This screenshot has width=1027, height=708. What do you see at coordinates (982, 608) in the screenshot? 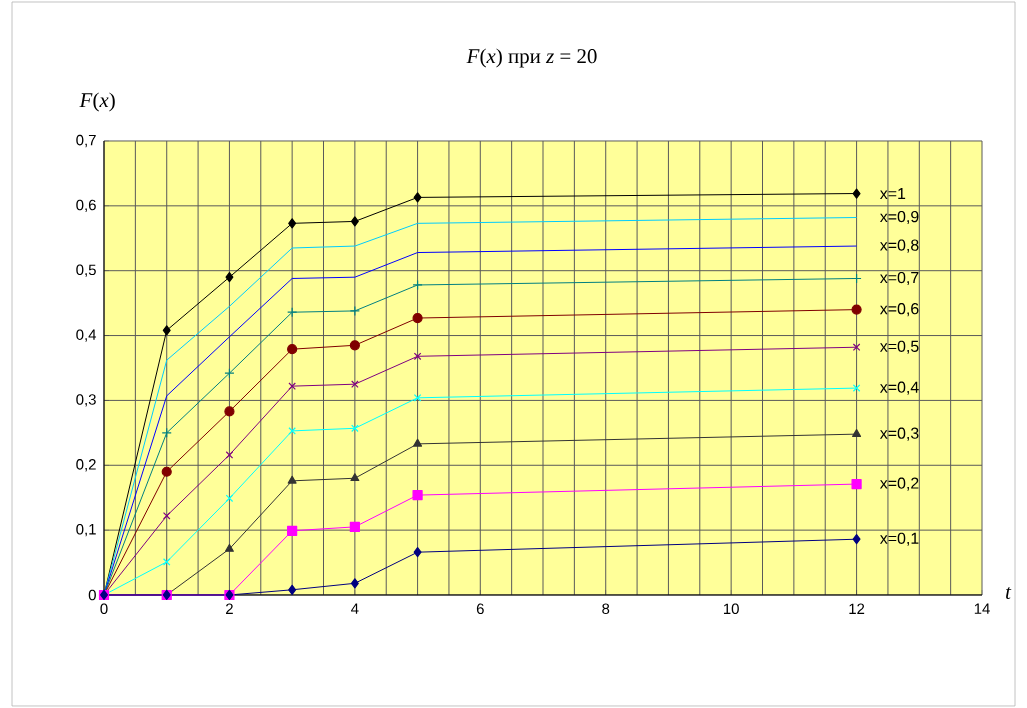
I see `x-tick-label: 14` at bounding box center [982, 608].